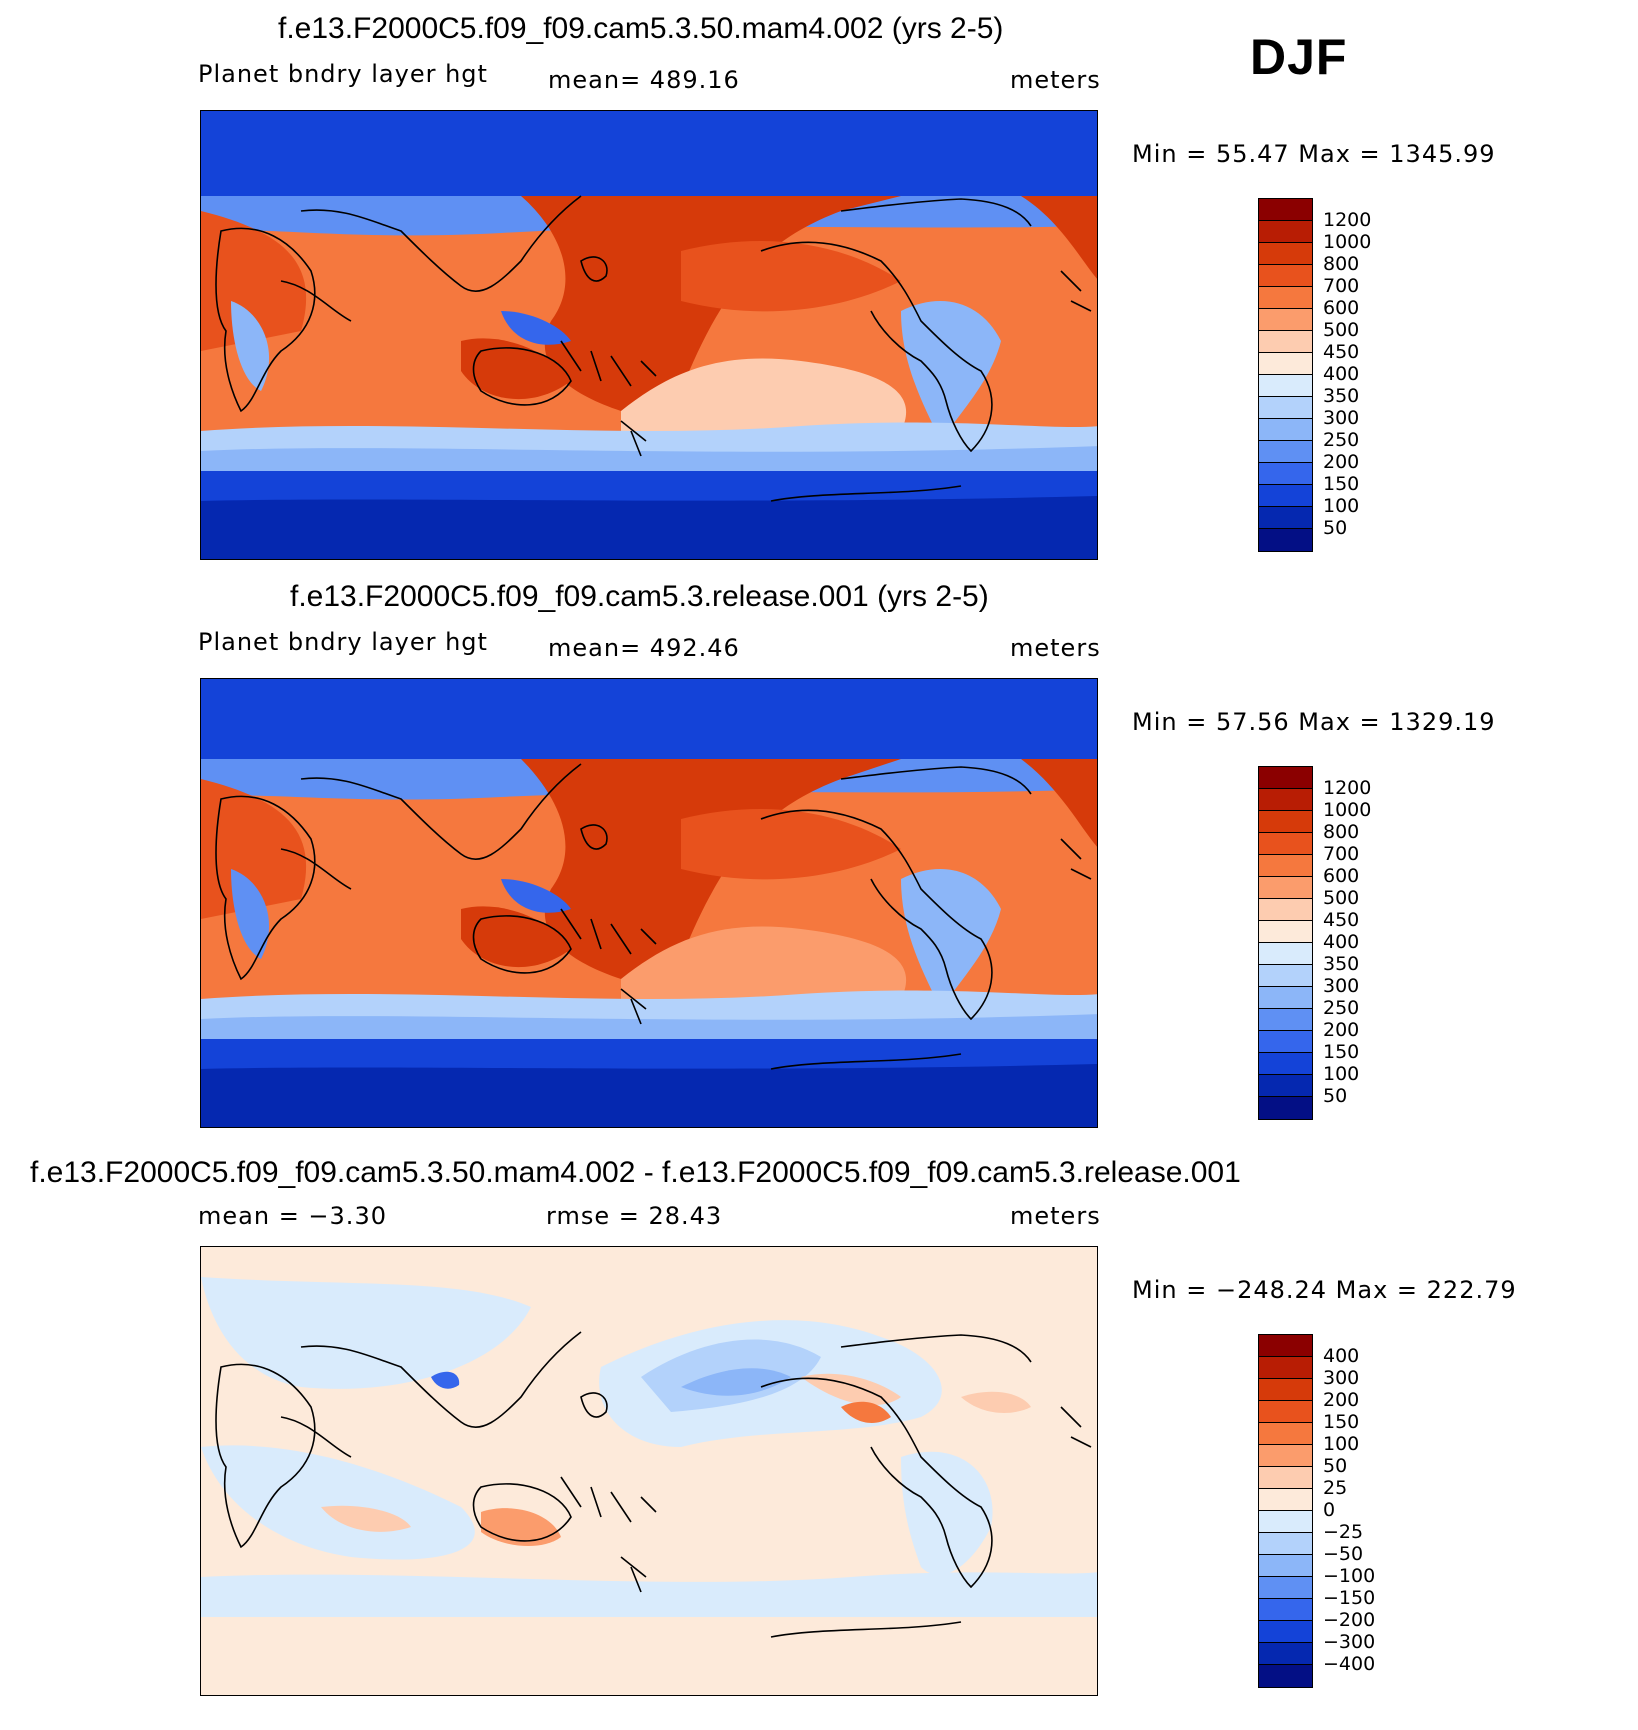 This screenshot has width=1638, height=1730. Describe the element at coordinates (1343, 1554) in the screenshot. I see `colorbar-tick-label: −50` at that location.